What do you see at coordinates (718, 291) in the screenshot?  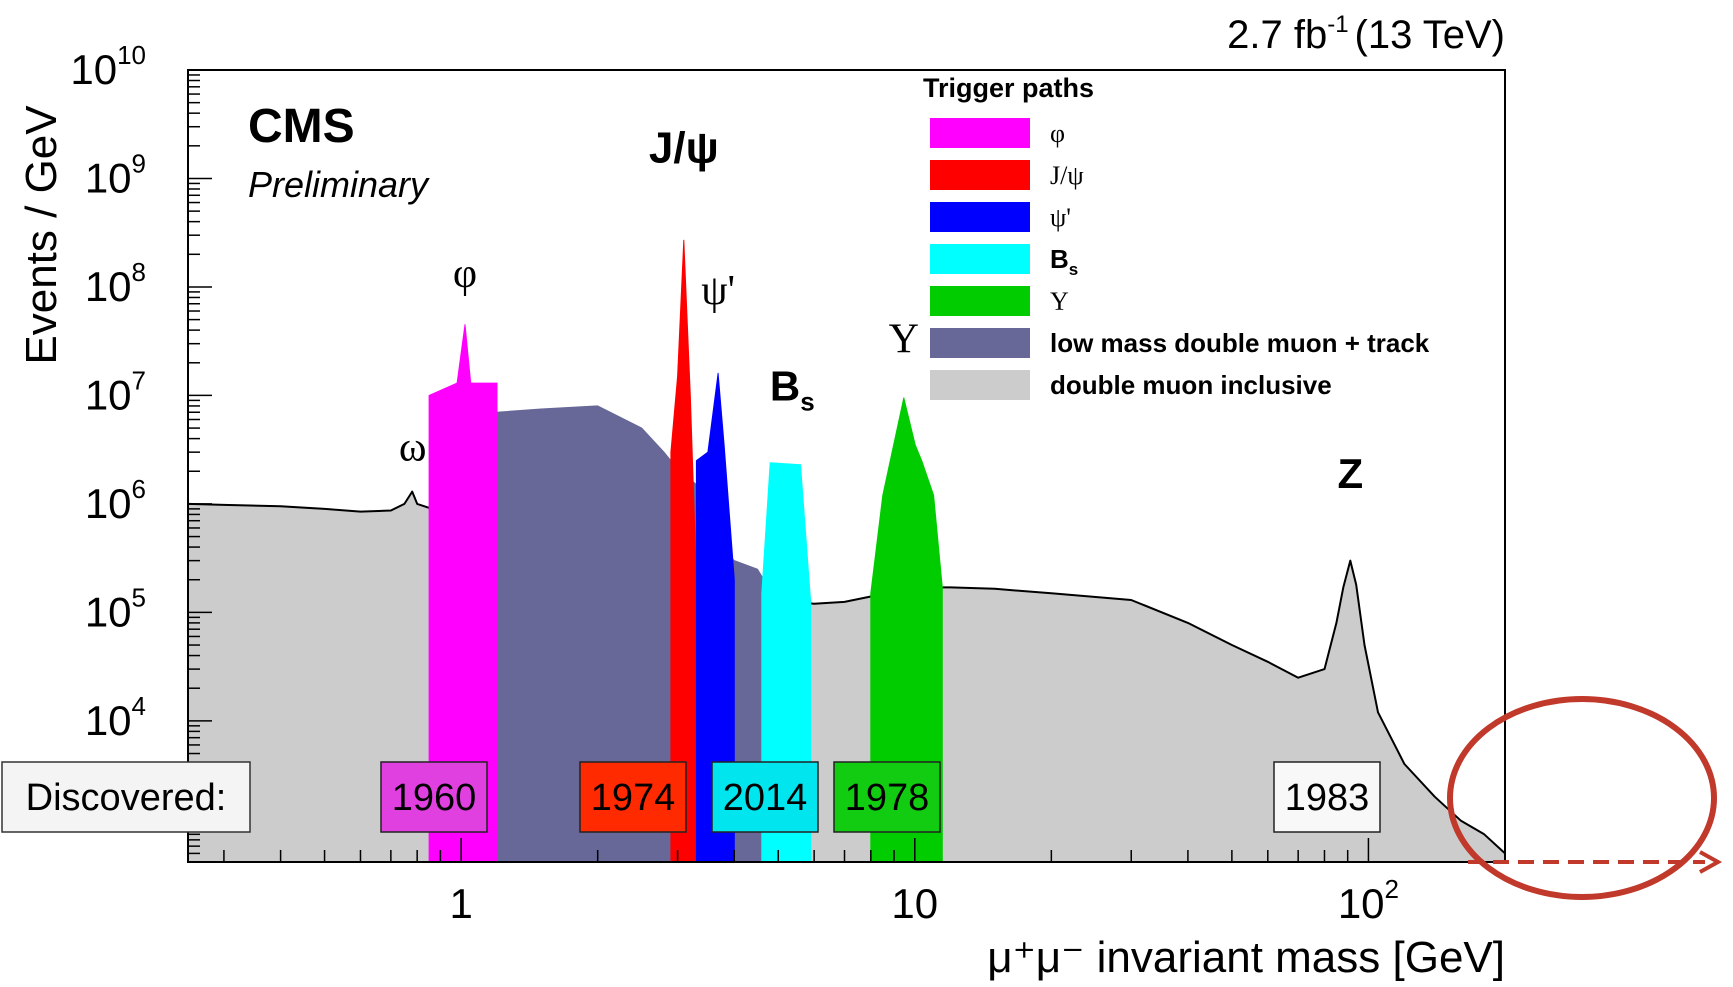 I see `peak-label: ψ'` at bounding box center [718, 291].